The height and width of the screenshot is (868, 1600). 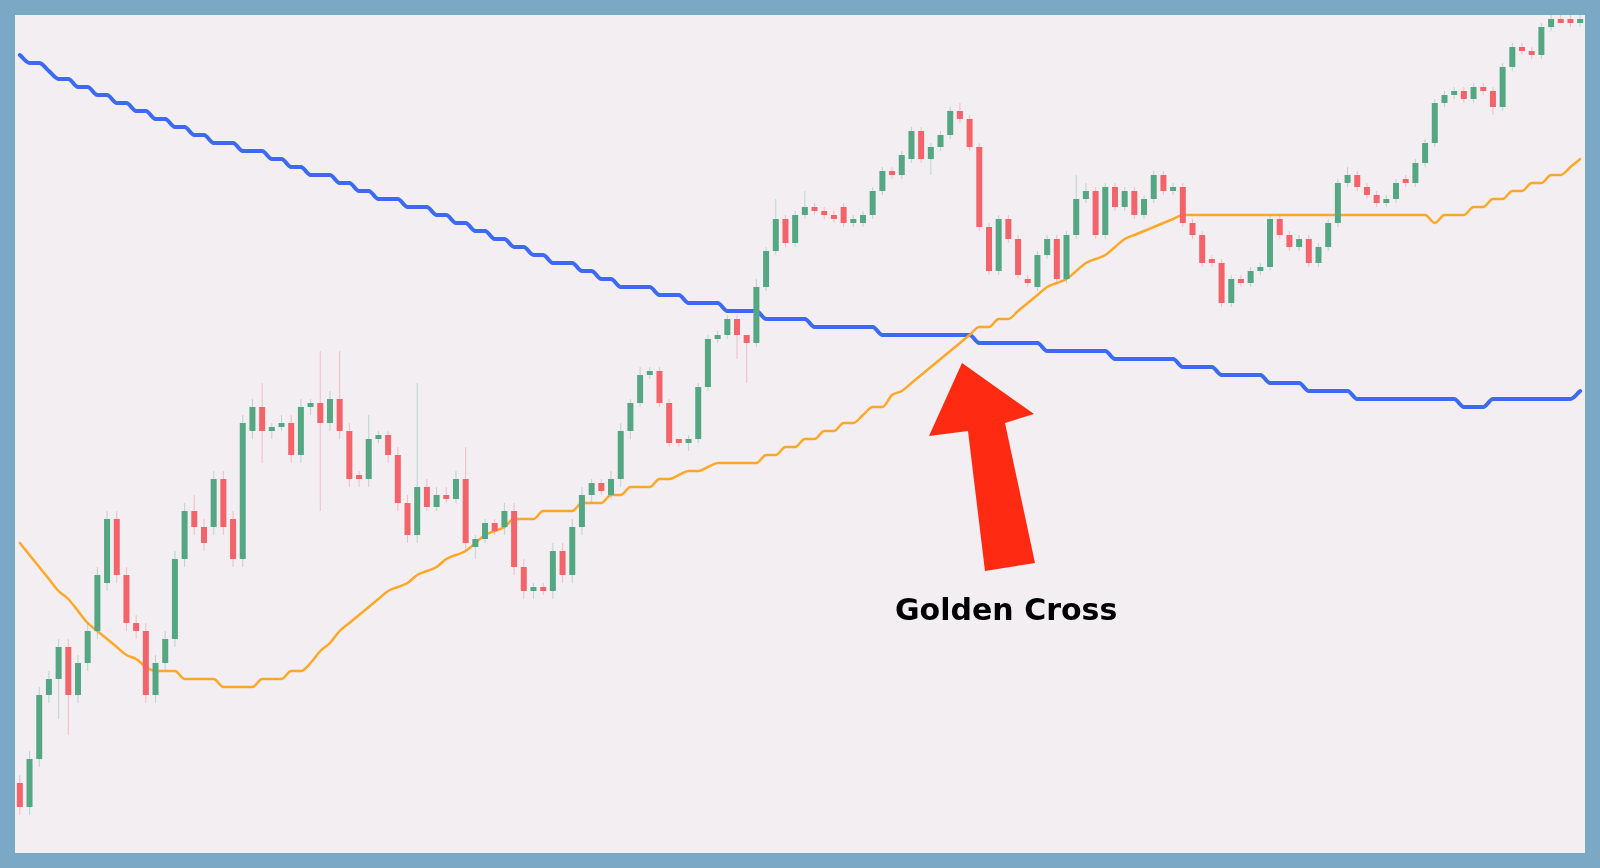 What do you see at coordinates (1006, 609) in the screenshot?
I see `annotation: Golden Cross` at bounding box center [1006, 609].